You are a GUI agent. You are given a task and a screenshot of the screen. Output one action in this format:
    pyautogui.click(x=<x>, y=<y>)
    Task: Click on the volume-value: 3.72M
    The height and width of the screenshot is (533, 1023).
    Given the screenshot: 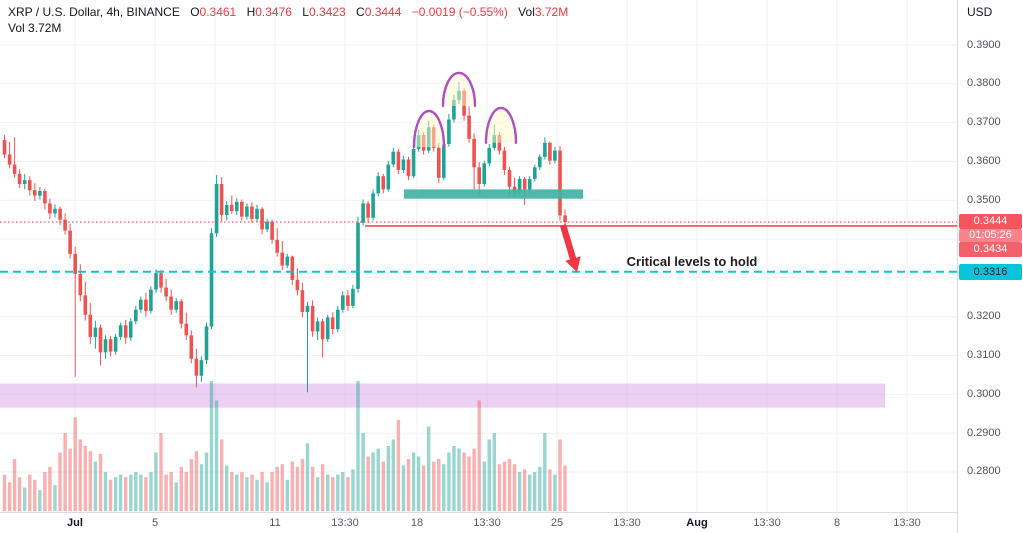 What is the action you would take?
    pyautogui.click(x=551, y=12)
    